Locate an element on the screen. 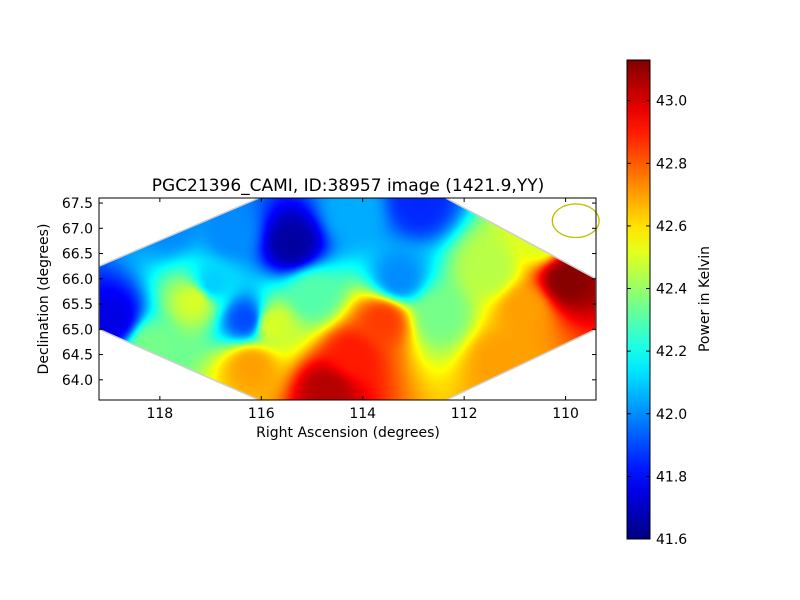  x-tick-label: 118 is located at coordinates (159, 414).